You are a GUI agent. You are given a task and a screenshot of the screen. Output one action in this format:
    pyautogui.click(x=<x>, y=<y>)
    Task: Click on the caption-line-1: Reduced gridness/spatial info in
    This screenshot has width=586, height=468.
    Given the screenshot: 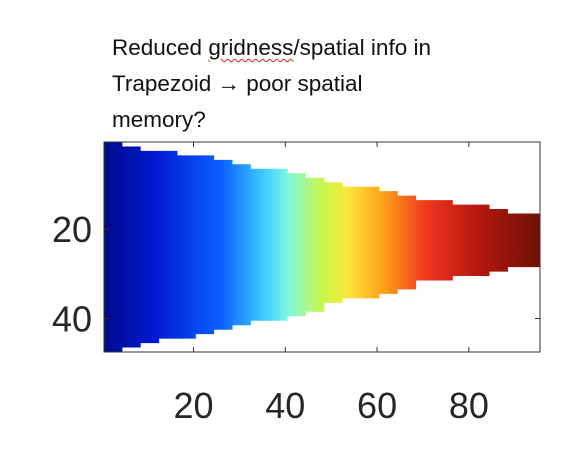 What is the action you would take?
    pyautogui.click(x=332, y=48)
    